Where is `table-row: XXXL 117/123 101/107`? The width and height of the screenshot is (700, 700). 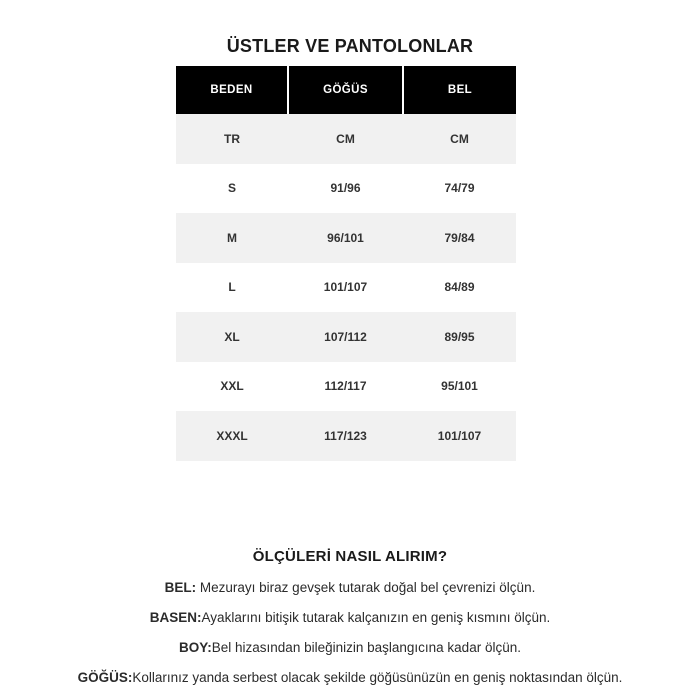
table-row: XXXL 117/123 101/107 is located at coordinates (346, 436).